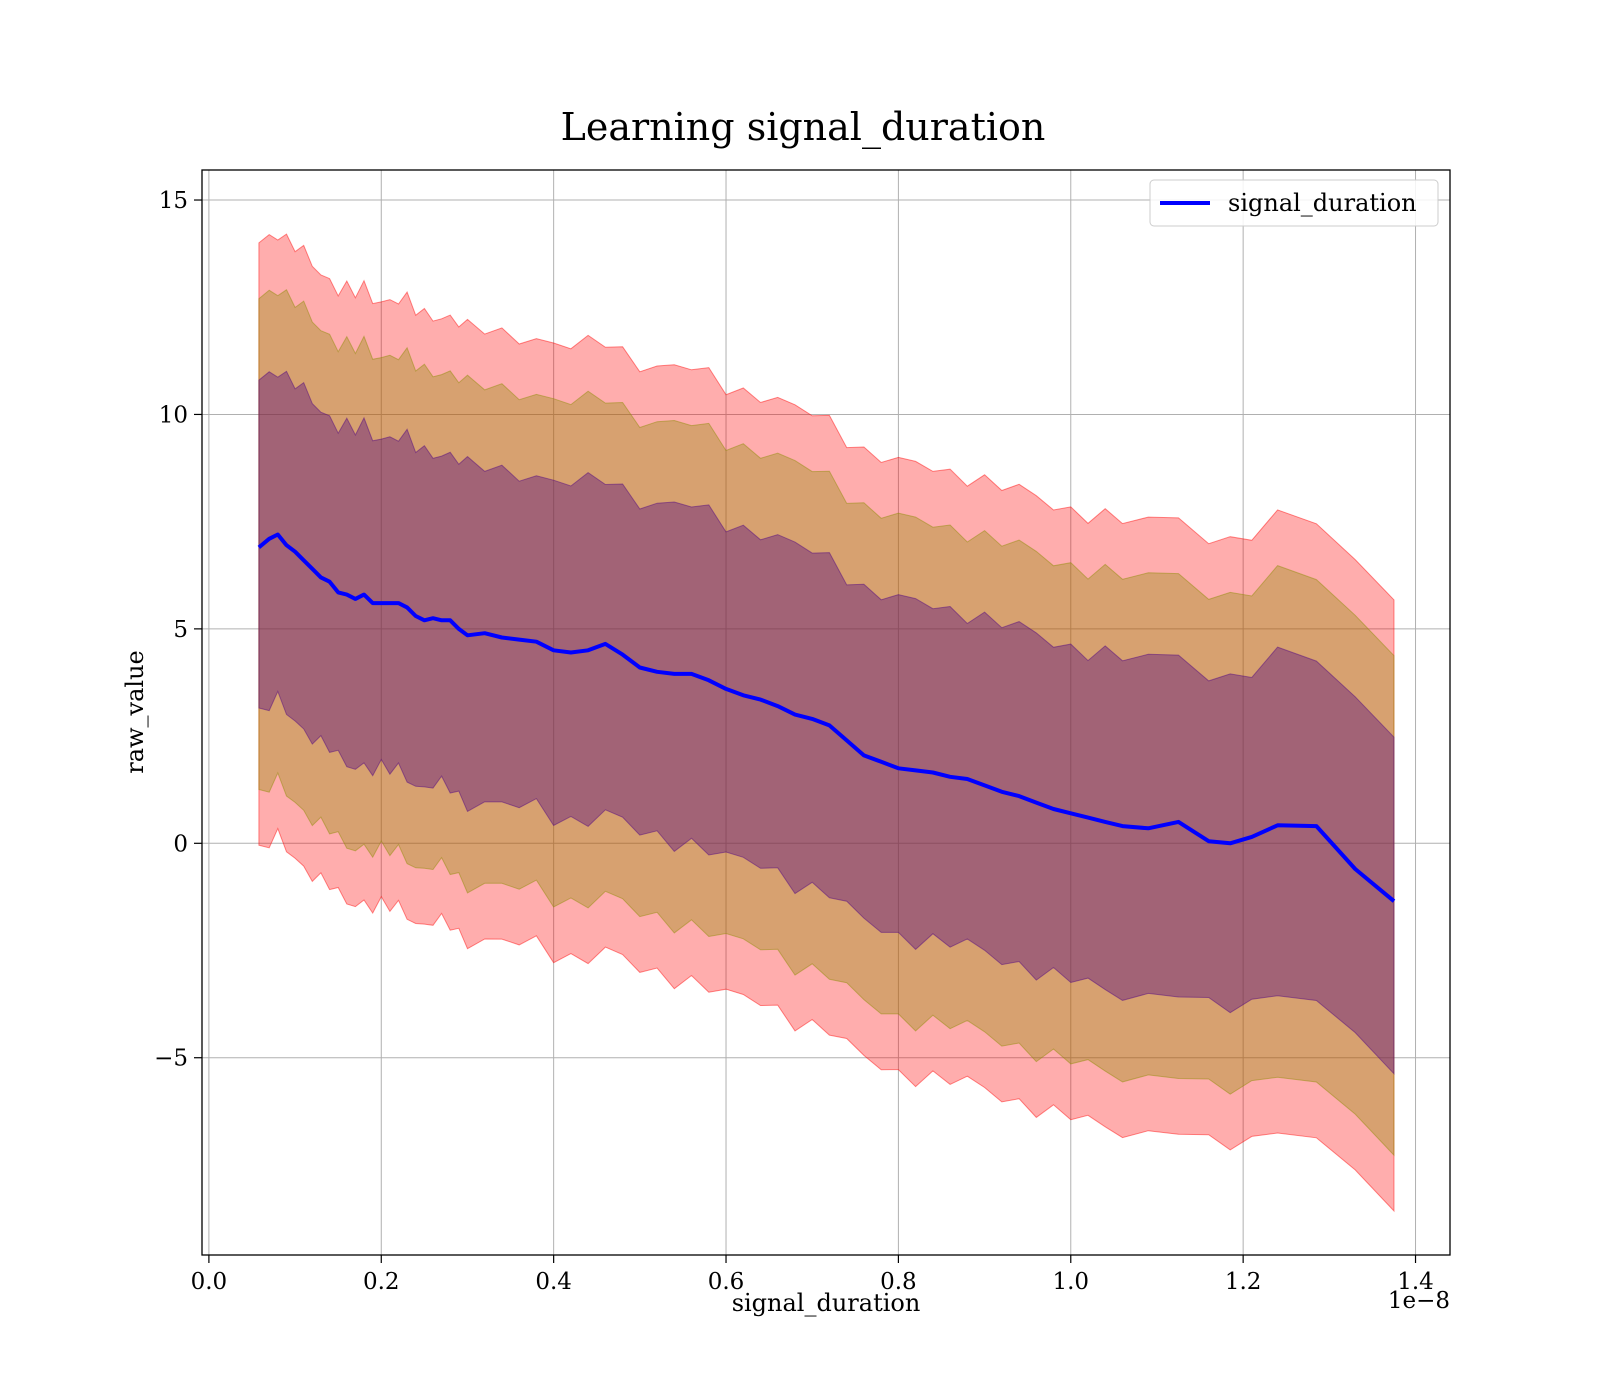 This screenshot has height=1400, width=1600. What do you see at coordinates (1415, 1282) in the screenshot?
I see `x-tick-label-7: 1.4` at bounding box center [1415, 1282].